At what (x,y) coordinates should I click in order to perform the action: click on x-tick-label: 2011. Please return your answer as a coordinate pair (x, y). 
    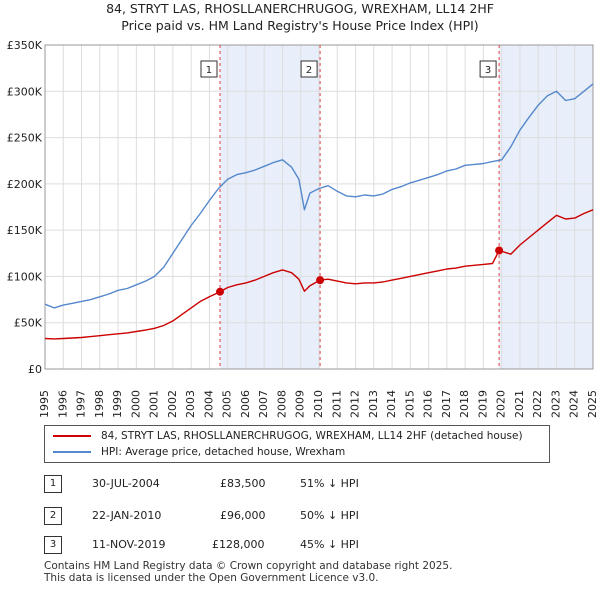
    Looking at the image, I should click on (336, 404).